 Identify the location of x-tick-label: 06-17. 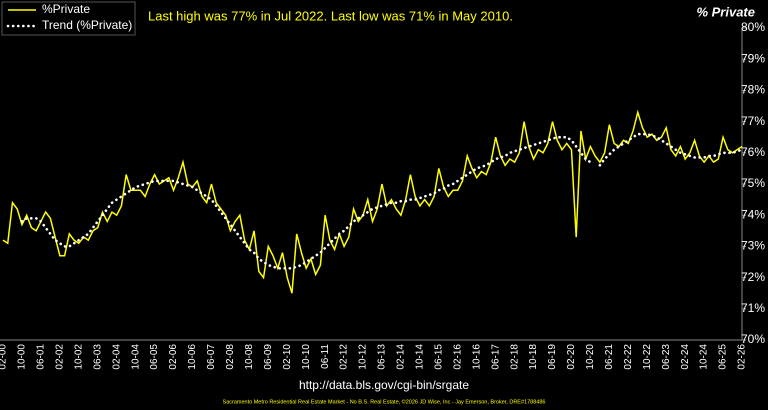
(495, 357).